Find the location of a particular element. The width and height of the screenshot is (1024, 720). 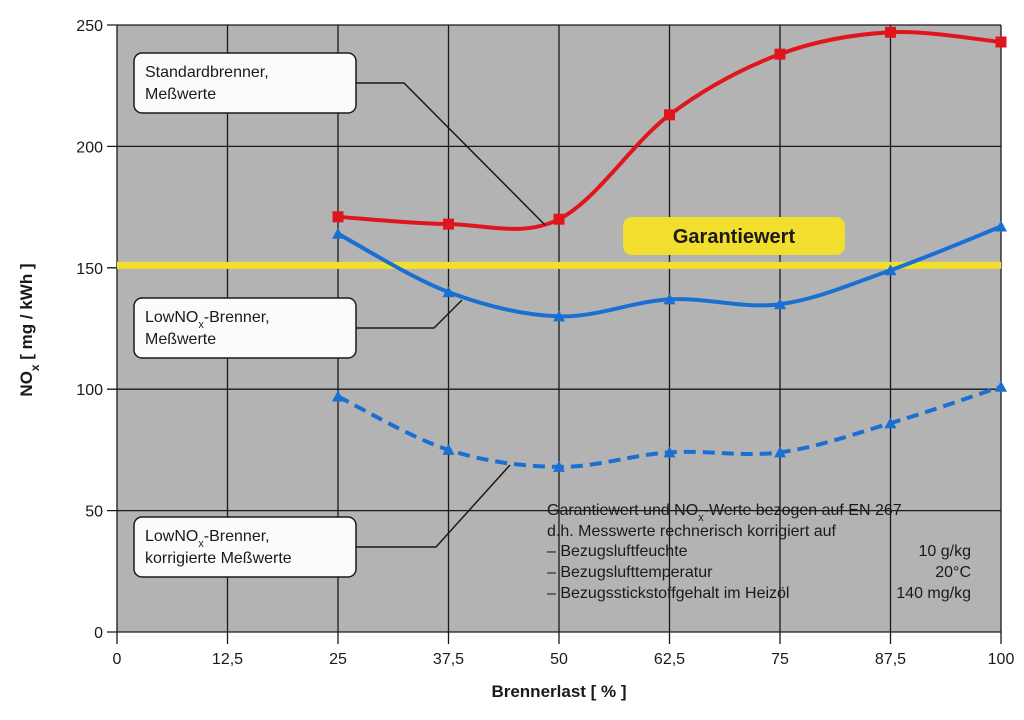

x-tick-label: 75 is located at coordinates (780, 659).